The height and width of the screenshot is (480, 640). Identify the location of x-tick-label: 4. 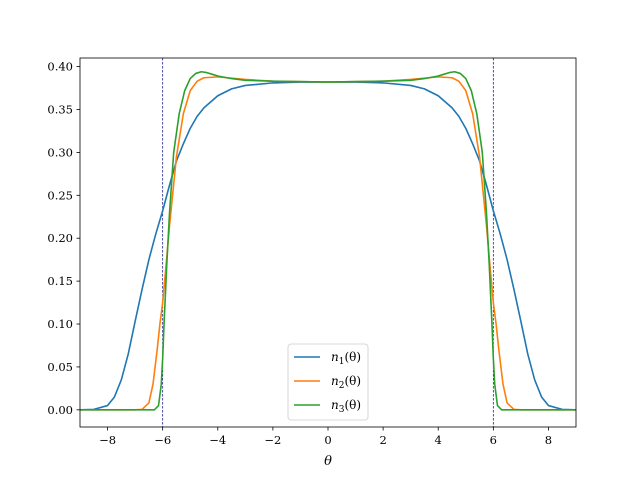
(438, 440).